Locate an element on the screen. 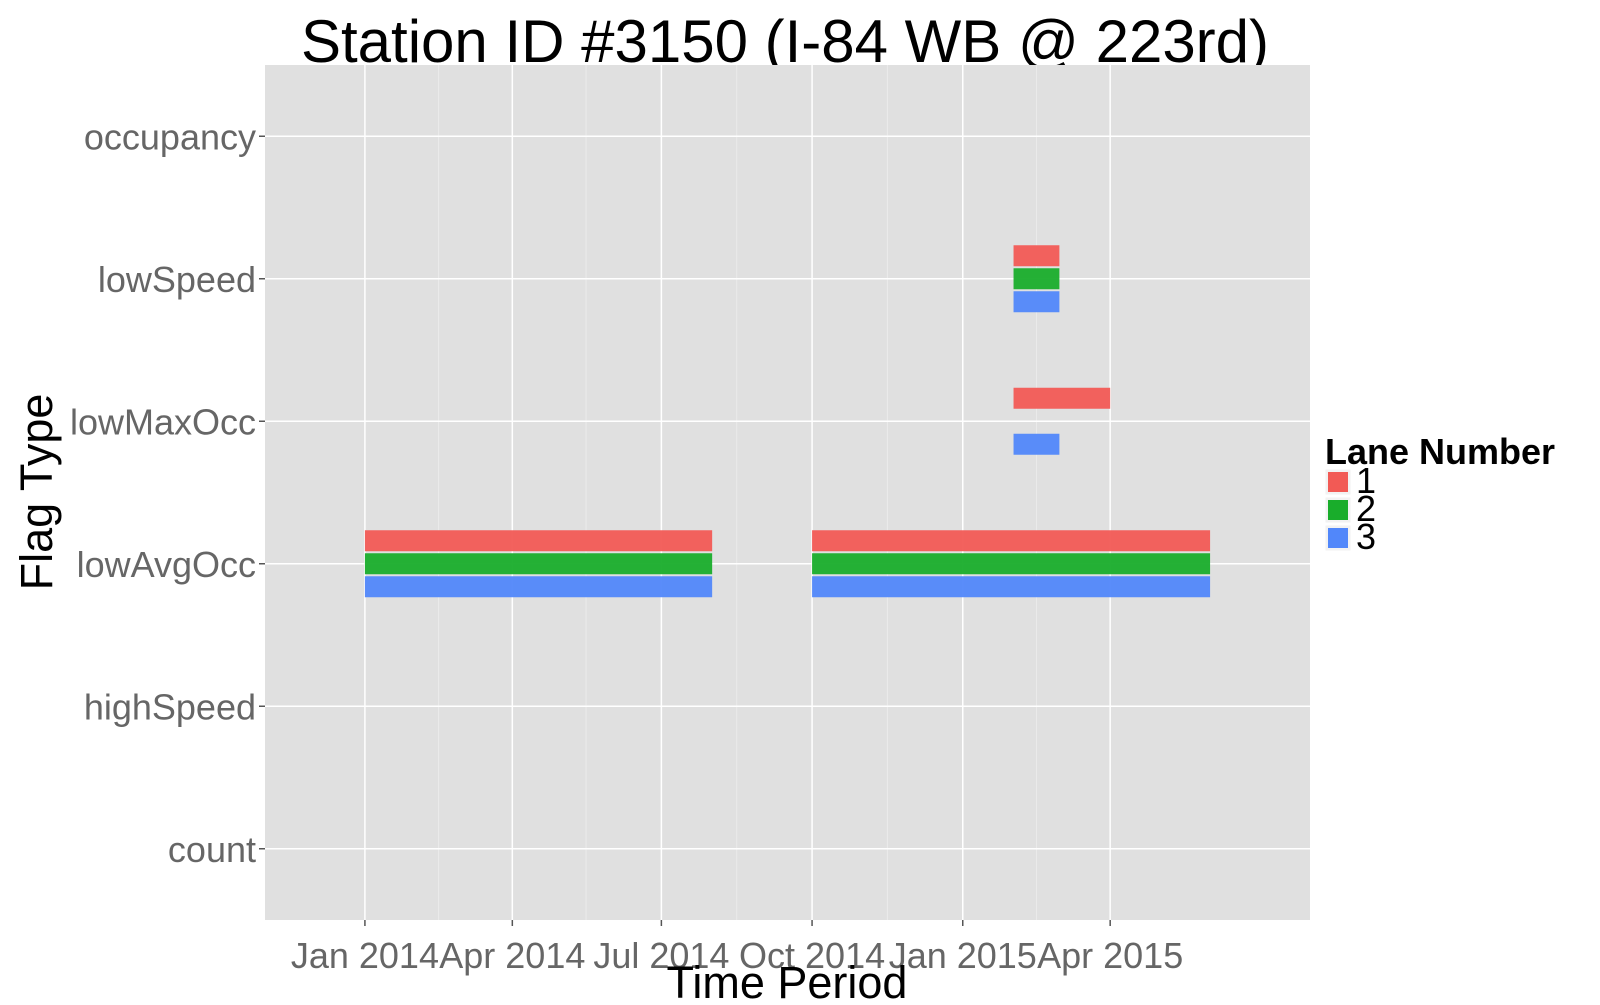 The width and height of the screenshot is (1600, 1005). x-tick-label: Apr 2014 is located at coordinates (512, 955).